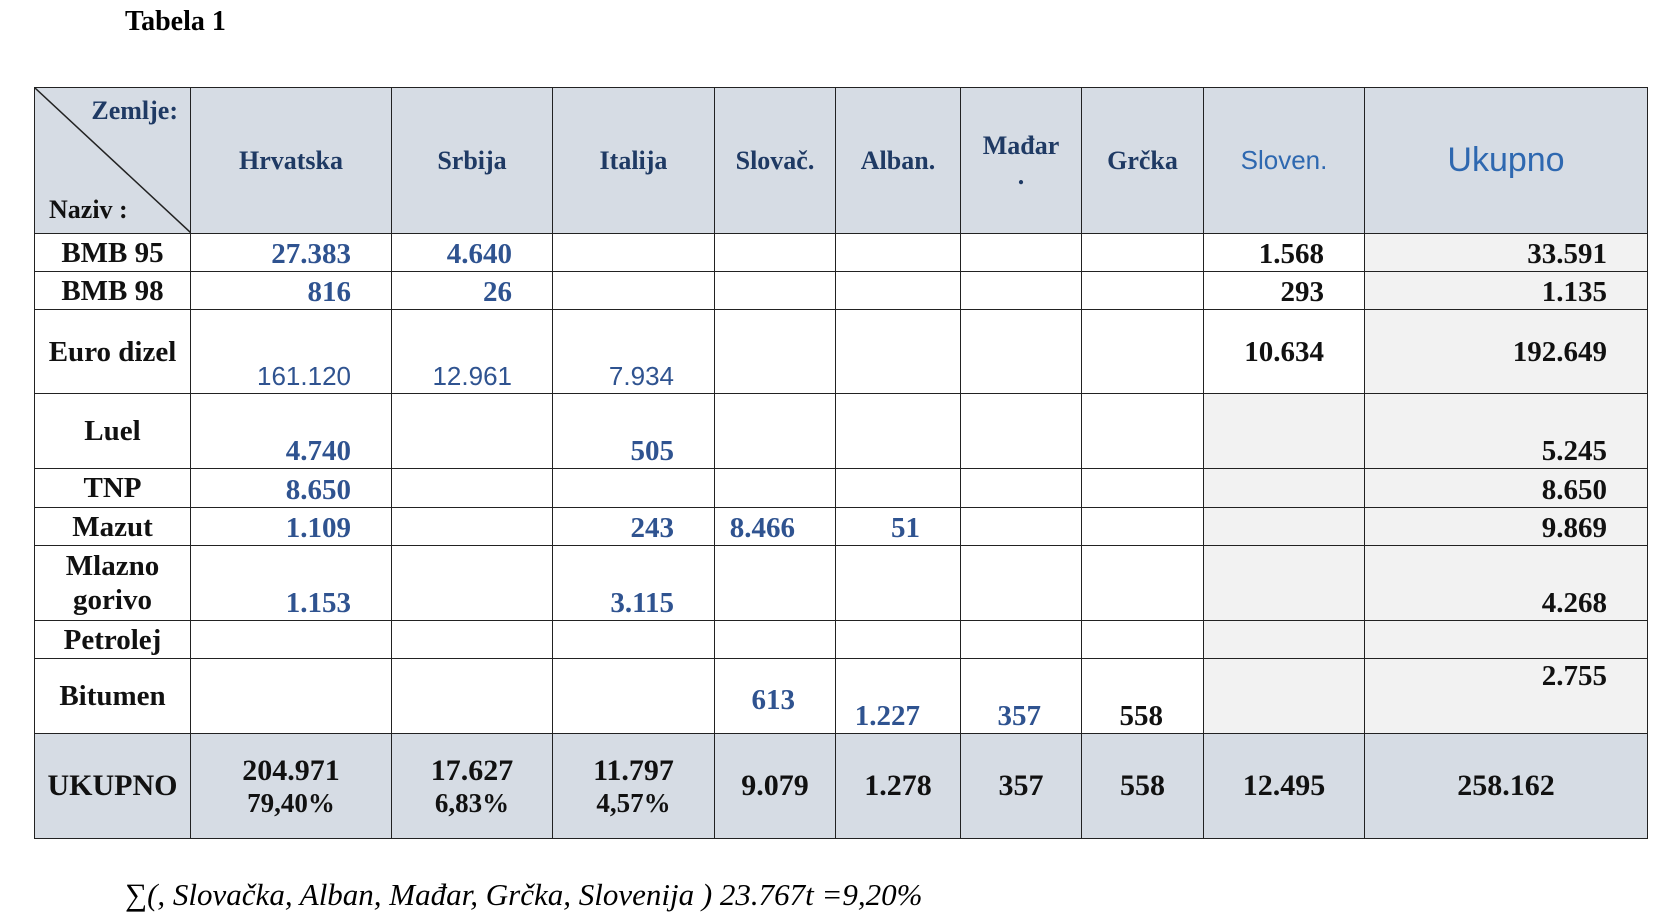  Describe the element at coordinates (775, 160) in the screenshot. I see `column-header: Slovač.` at that location.